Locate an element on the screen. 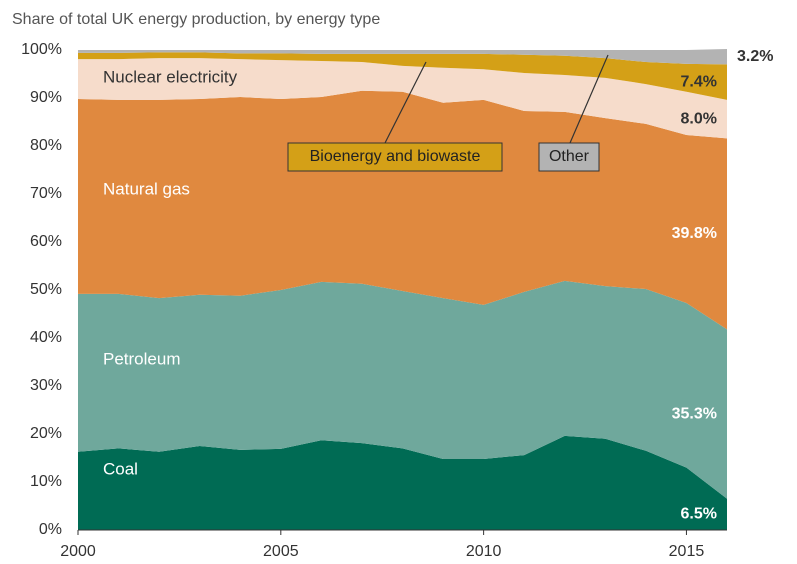  value-label: 6.5% is located at coordinates (699, 514).